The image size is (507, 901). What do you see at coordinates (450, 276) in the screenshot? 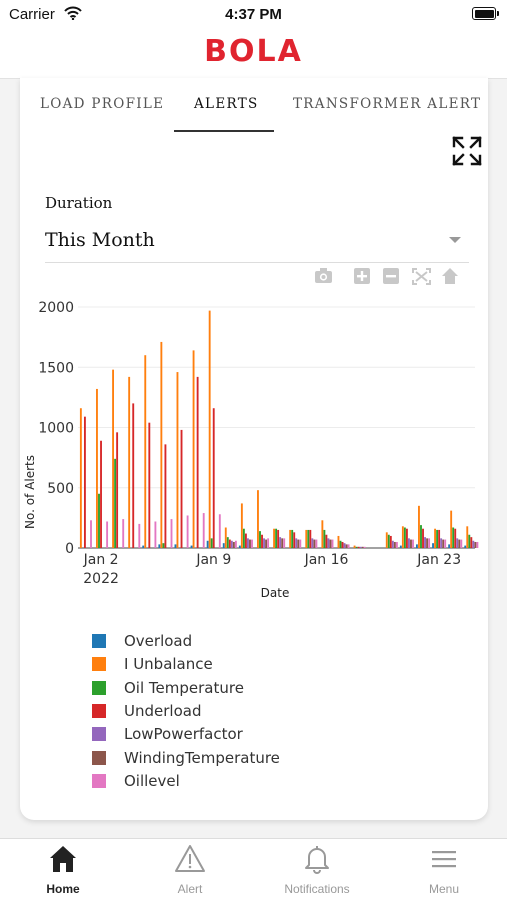
I see `reset-home-icon` at bounding box center [450, 276].